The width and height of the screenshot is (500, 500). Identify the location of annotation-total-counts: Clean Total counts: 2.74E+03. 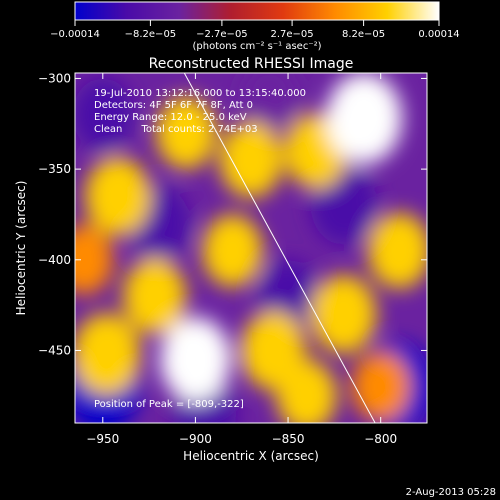
(176, 129).